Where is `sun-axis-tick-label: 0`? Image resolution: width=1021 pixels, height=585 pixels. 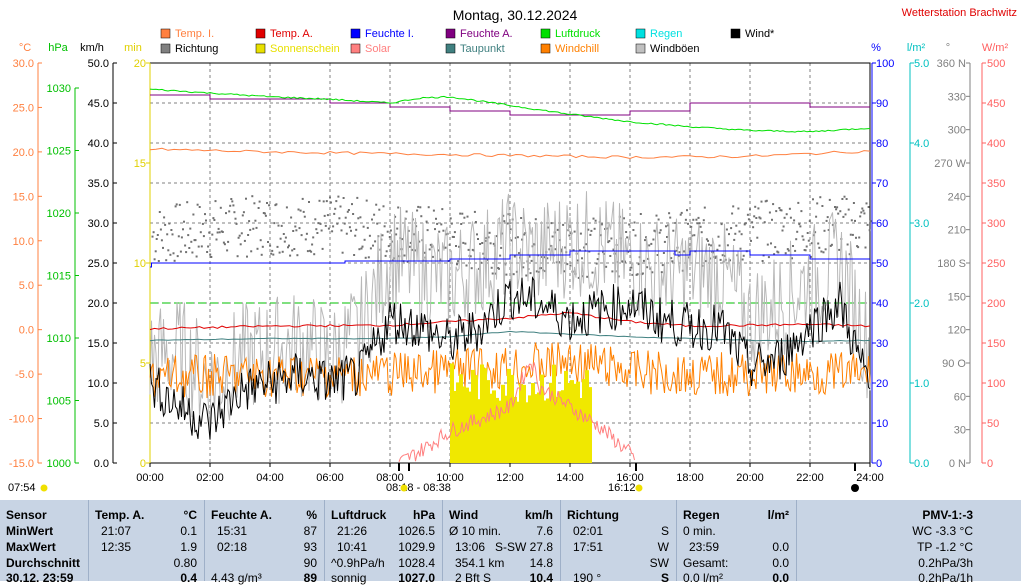 sun-axis-tick-label: 0 is located at coordinates (143, 464).